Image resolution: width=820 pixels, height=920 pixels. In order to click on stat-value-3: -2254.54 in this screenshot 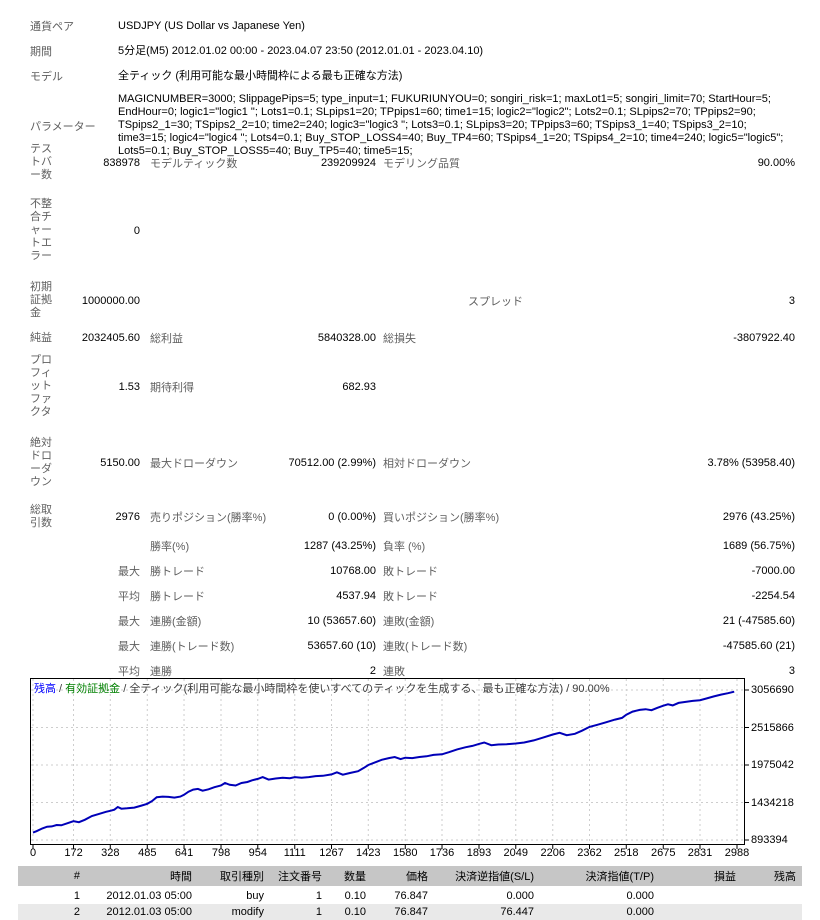, I will do `click(773, 596)`.